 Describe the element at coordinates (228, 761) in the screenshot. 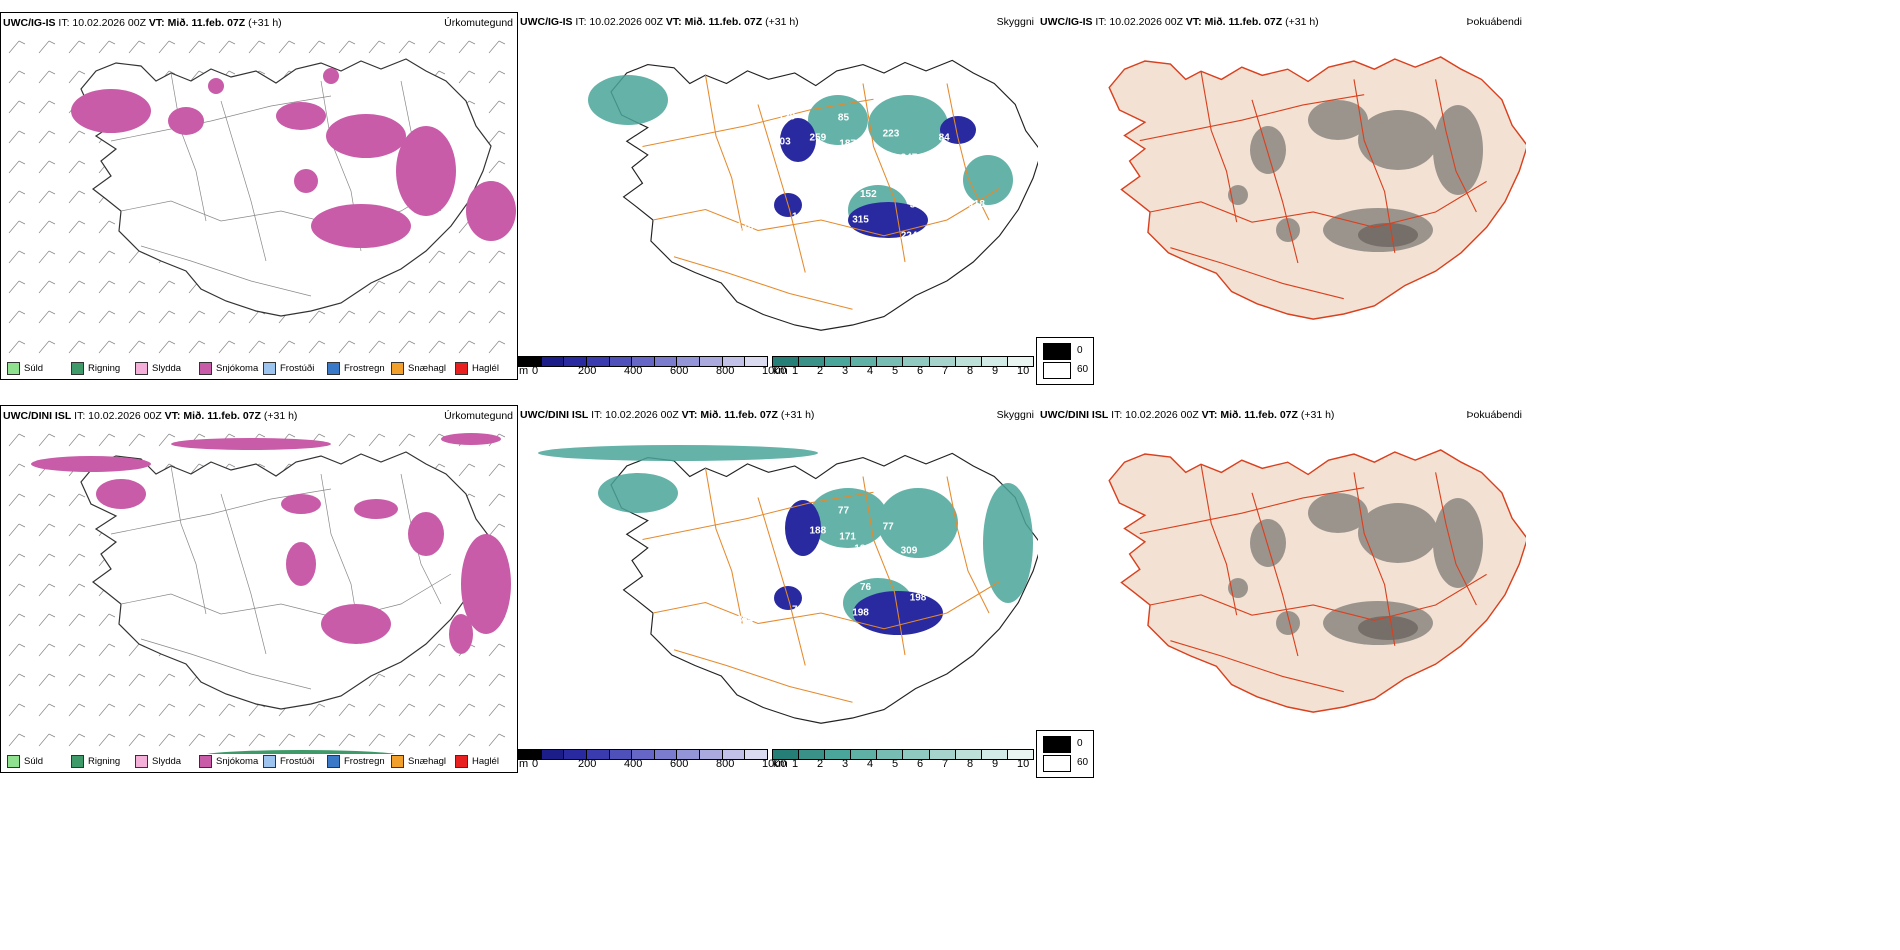

I see `legend-item-snjókoma: Snjókoma` at that location.